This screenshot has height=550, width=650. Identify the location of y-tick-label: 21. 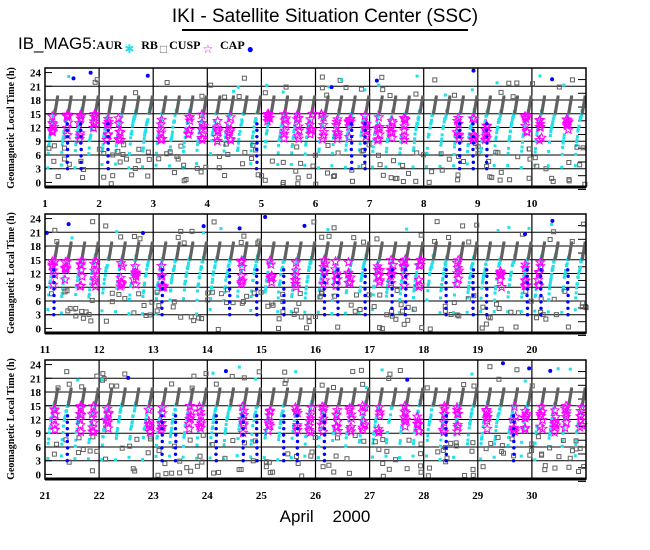
(35, 87).